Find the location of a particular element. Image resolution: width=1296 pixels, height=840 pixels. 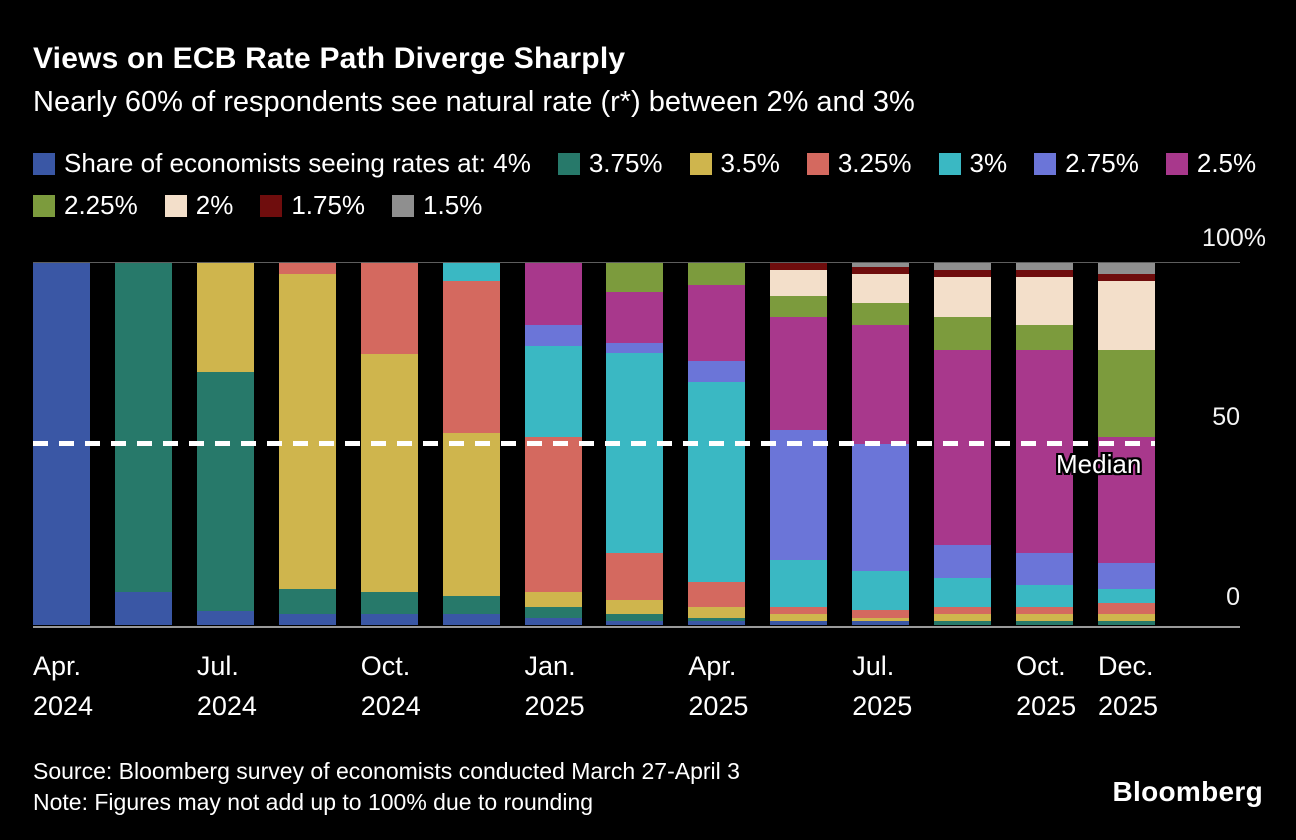

median-dashed-line is located at coordinates (594, 443).